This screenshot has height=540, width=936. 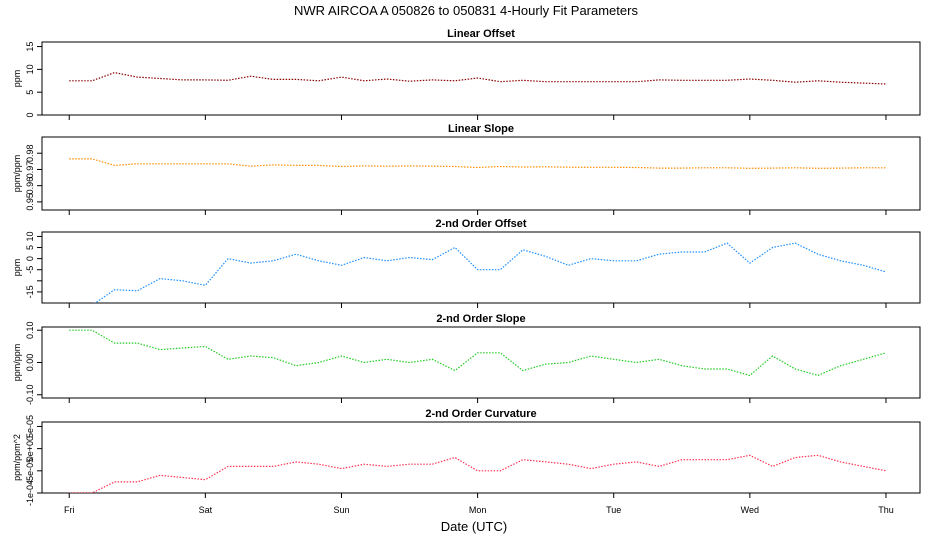 What do you see at coordinates (30, 170) in the screenshot?
I see `y-tick-label: 0.97` at bounding box center [30, 170].